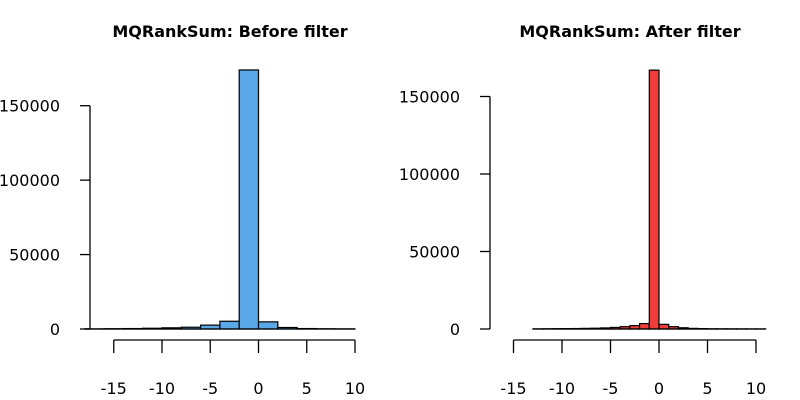 This screenshot has width=800, height=400. I want to click on chart-title-before: MQRankSum: Before filter, so click(229, 31).